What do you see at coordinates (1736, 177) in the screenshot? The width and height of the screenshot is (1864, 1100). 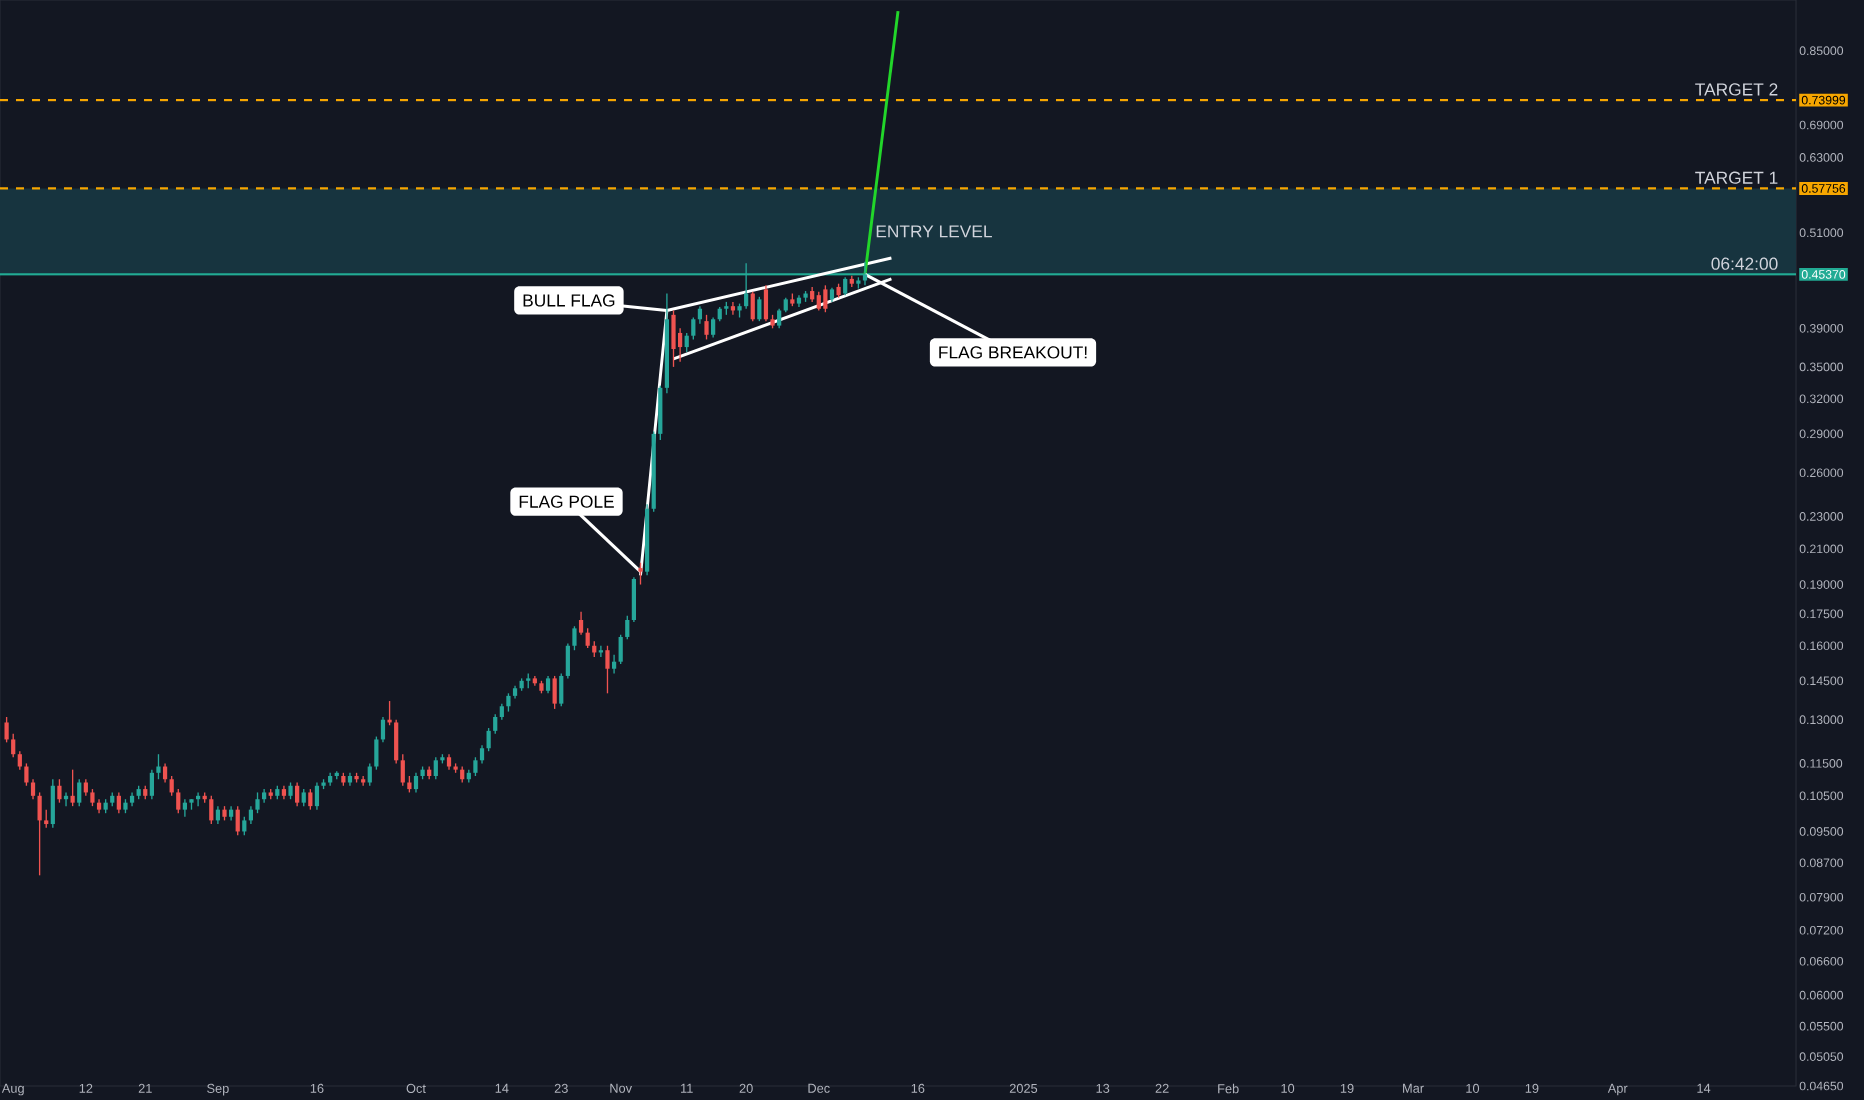 I see `ref-line-label: TARGET 1` at bounding box center [1736, 177].